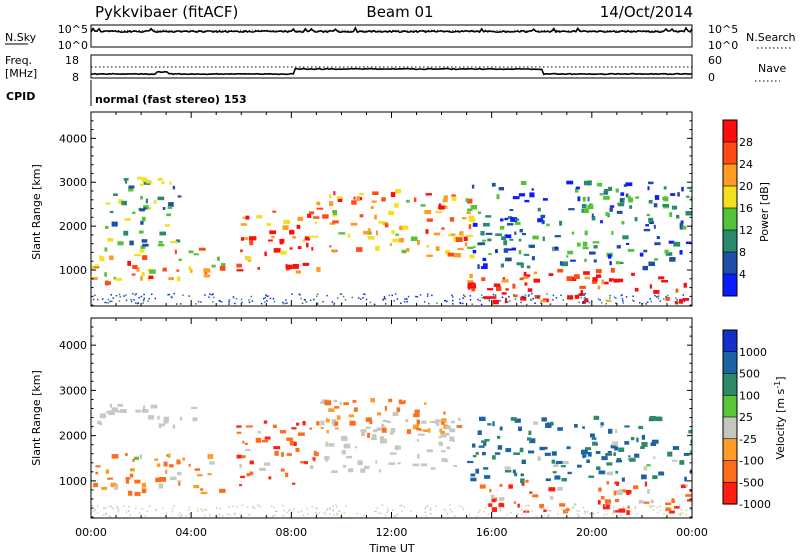  What do you see at coordinates (166, 12) in the screenshot?
I see `station-title: Pykkvibaer (fitACF)` at bounding box center [166, 12].